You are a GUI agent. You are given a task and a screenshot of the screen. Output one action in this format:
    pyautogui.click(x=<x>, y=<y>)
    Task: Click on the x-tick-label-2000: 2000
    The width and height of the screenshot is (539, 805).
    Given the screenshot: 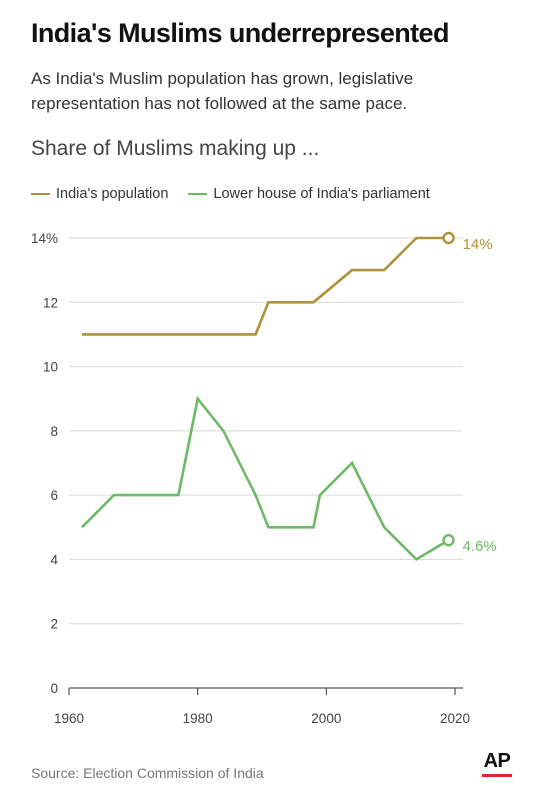 What is the action you would take?
    pyautogui.click(x=326, y=718)
    